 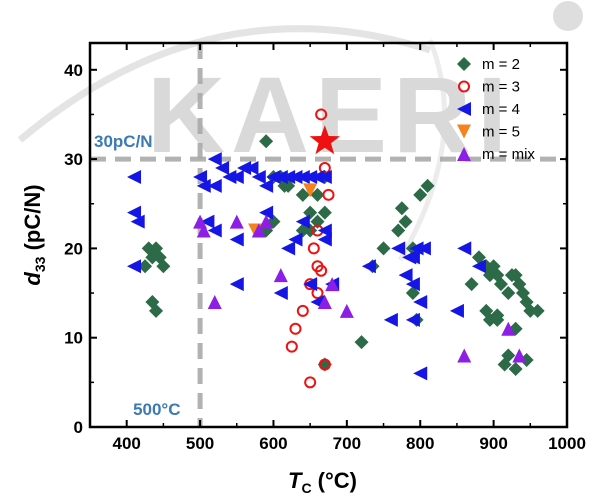 What do you see at coordinates (306, 488) in the screenshot?
I see `x-axis-title-sub: C` at bounding box center [306, 488].